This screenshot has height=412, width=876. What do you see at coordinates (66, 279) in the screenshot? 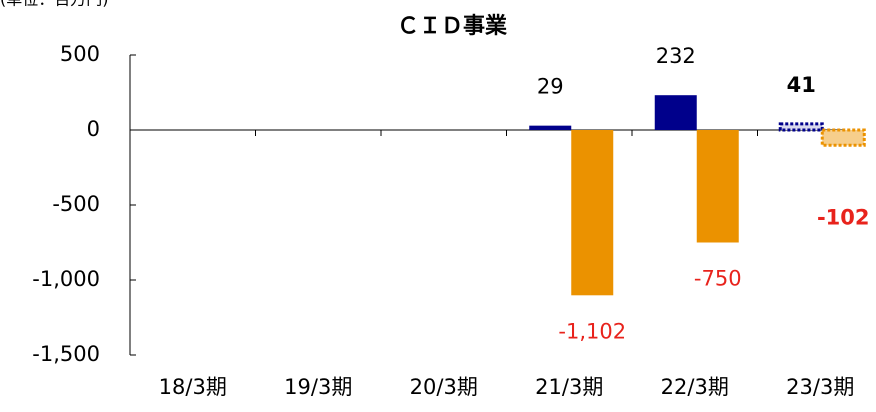
I see `y-tick-label: -1,000` at bounding box center [66, 279].